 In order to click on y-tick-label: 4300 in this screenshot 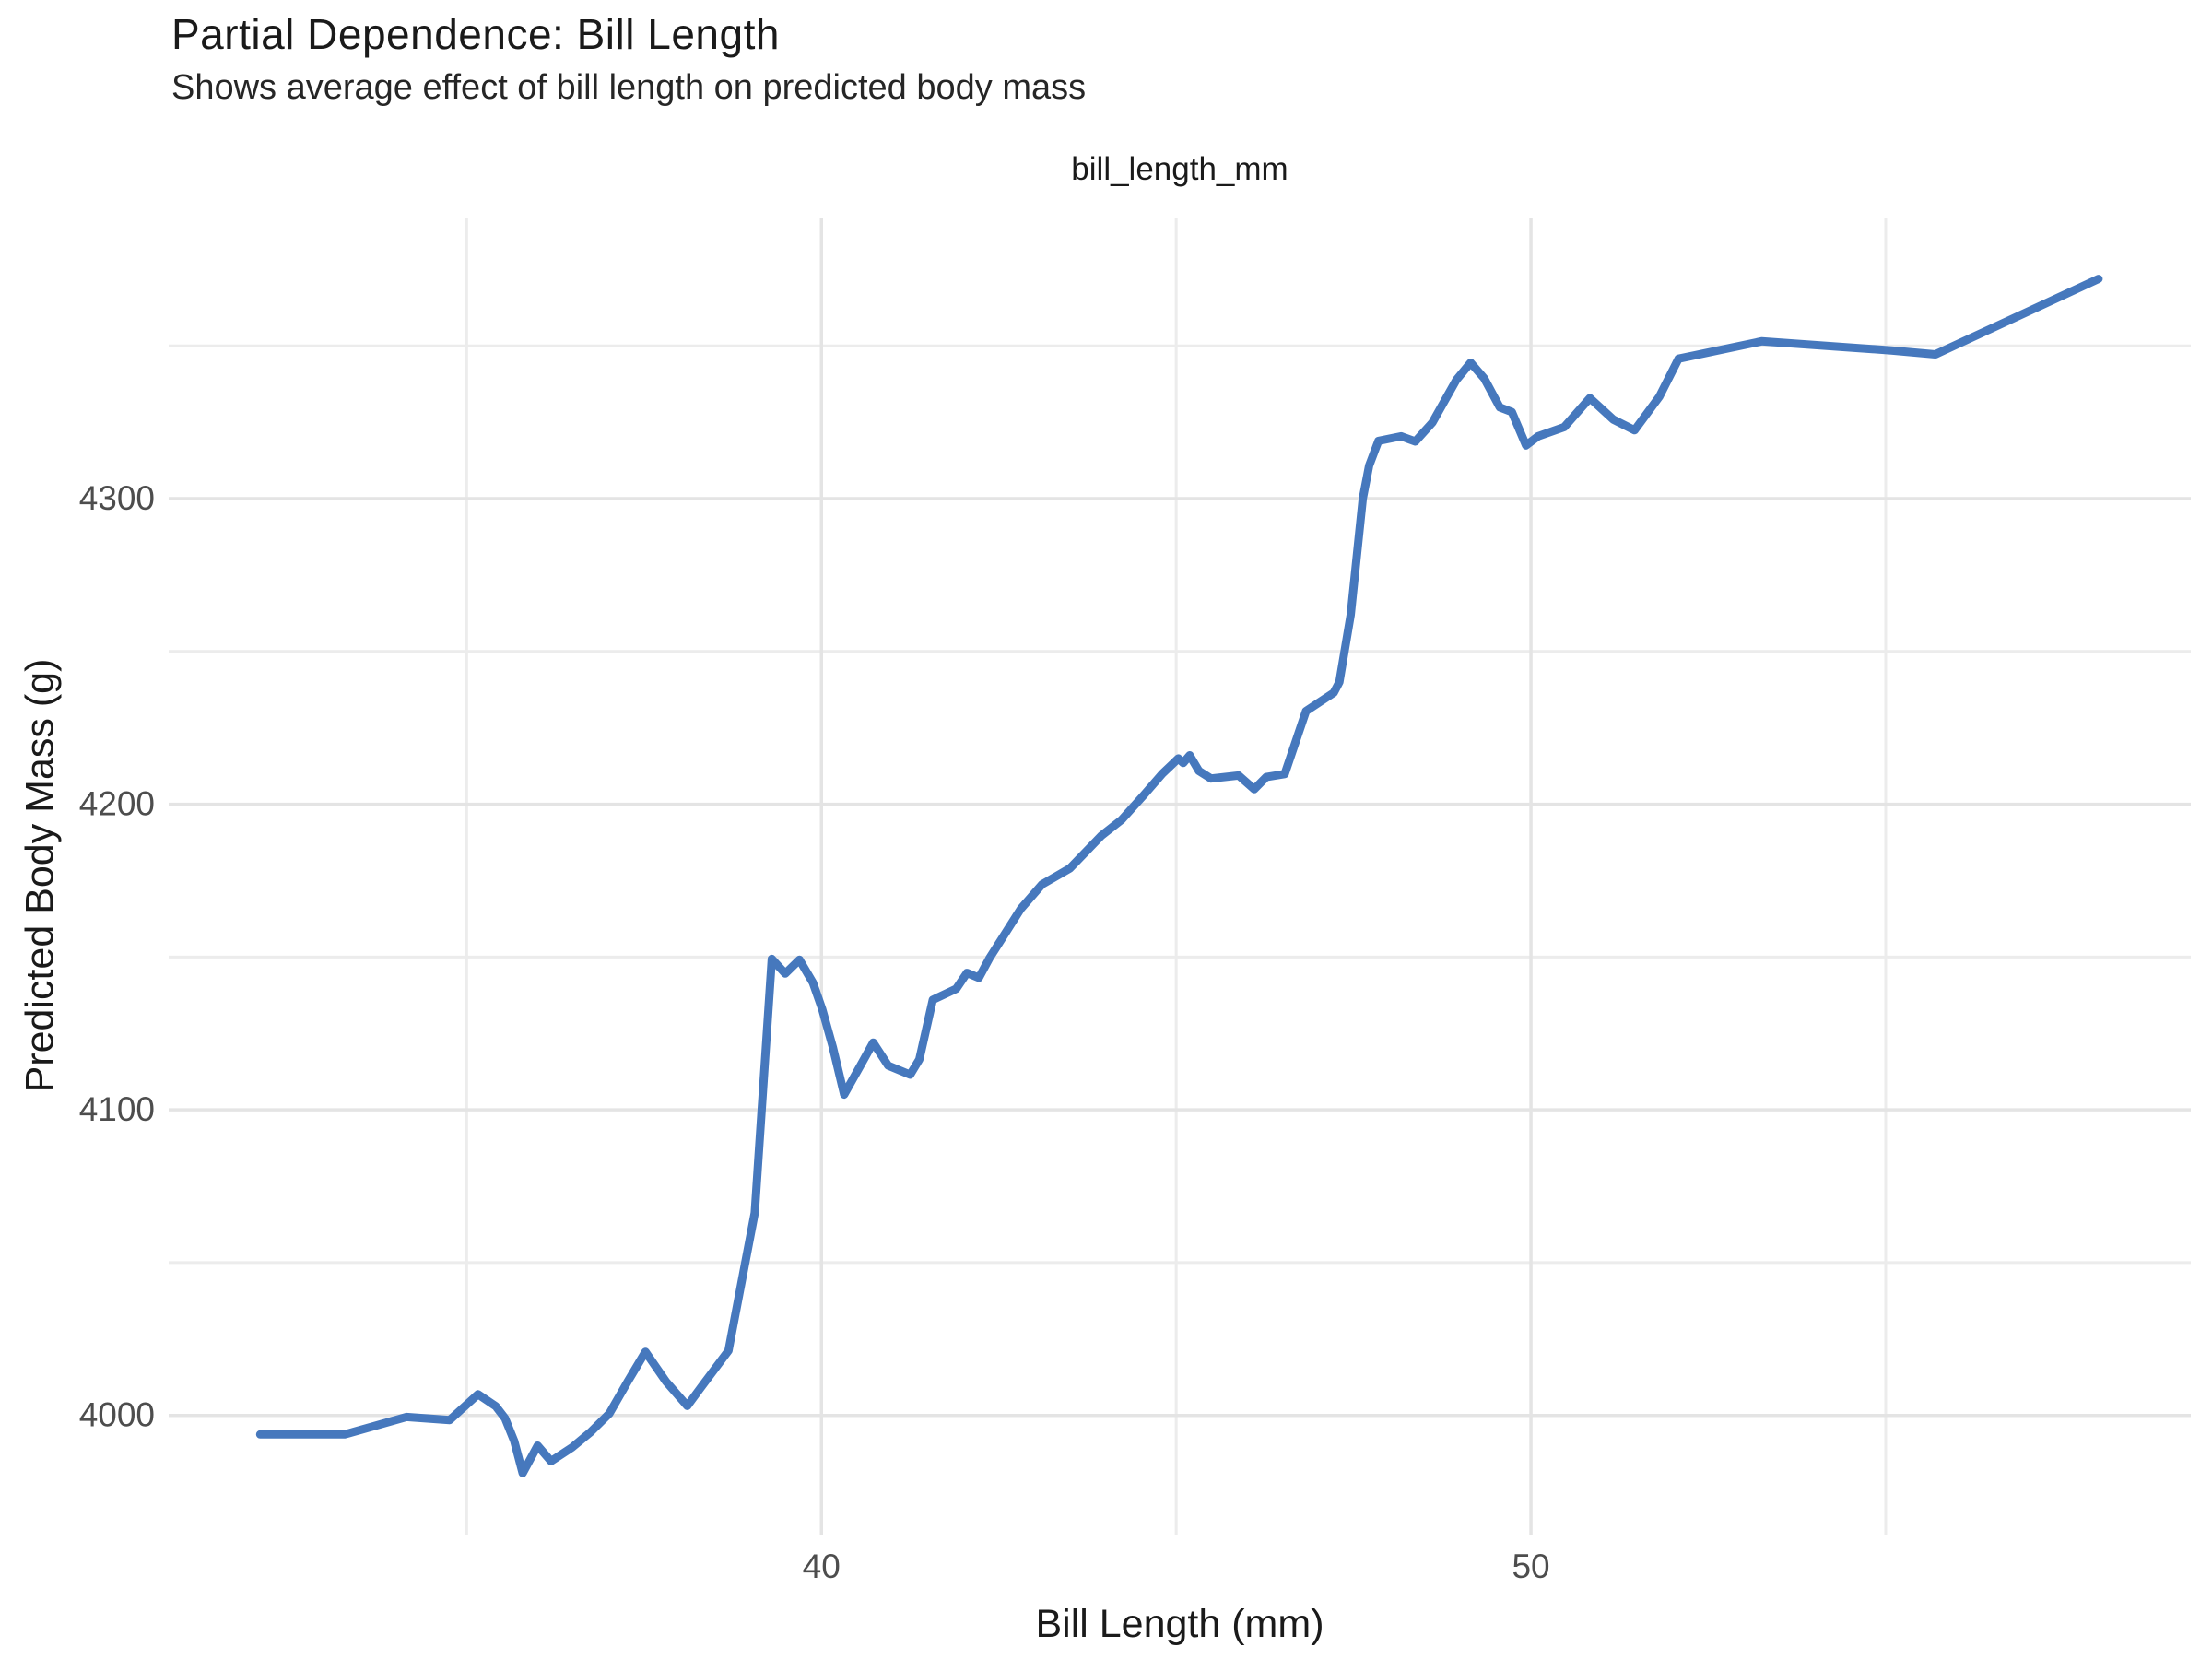, I will do `click(117, 498)`.